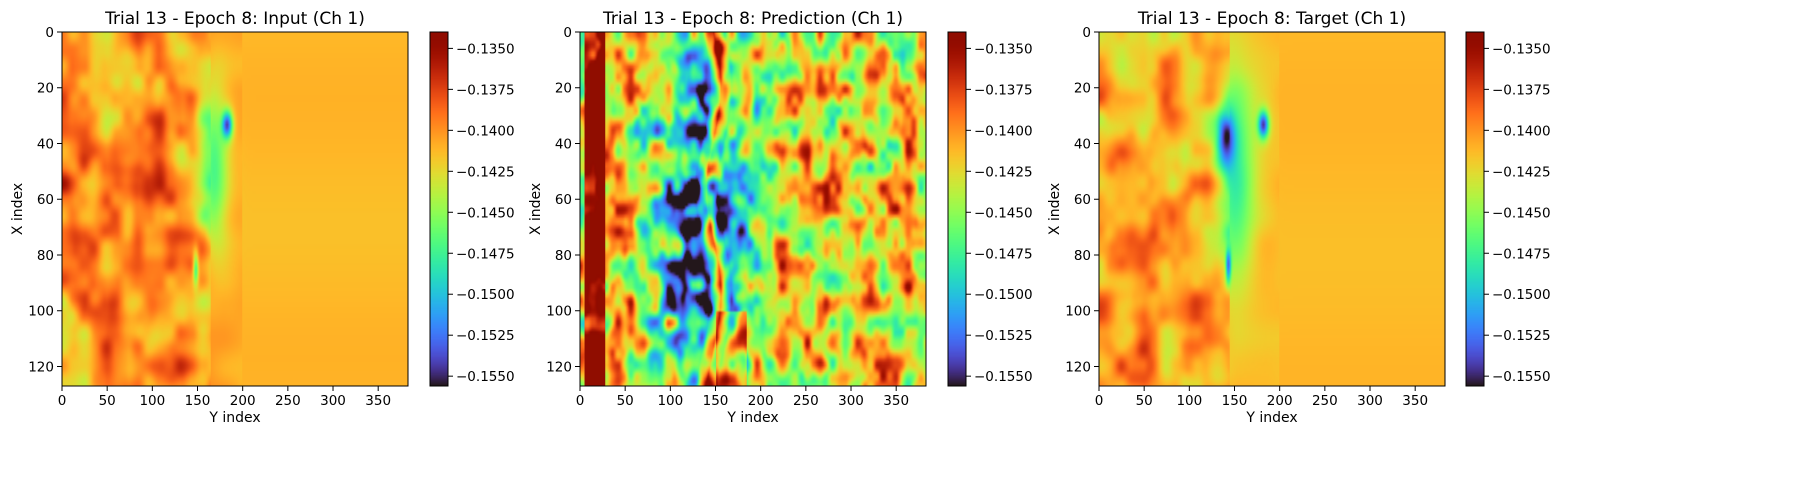 This screenshot has height=500, width=1800. Describe the element at coordinates (752, 19) in the screenshot. I see `chart-title: Trial 13 - Epoch 8: Prediction (Ch 1)` at that location.